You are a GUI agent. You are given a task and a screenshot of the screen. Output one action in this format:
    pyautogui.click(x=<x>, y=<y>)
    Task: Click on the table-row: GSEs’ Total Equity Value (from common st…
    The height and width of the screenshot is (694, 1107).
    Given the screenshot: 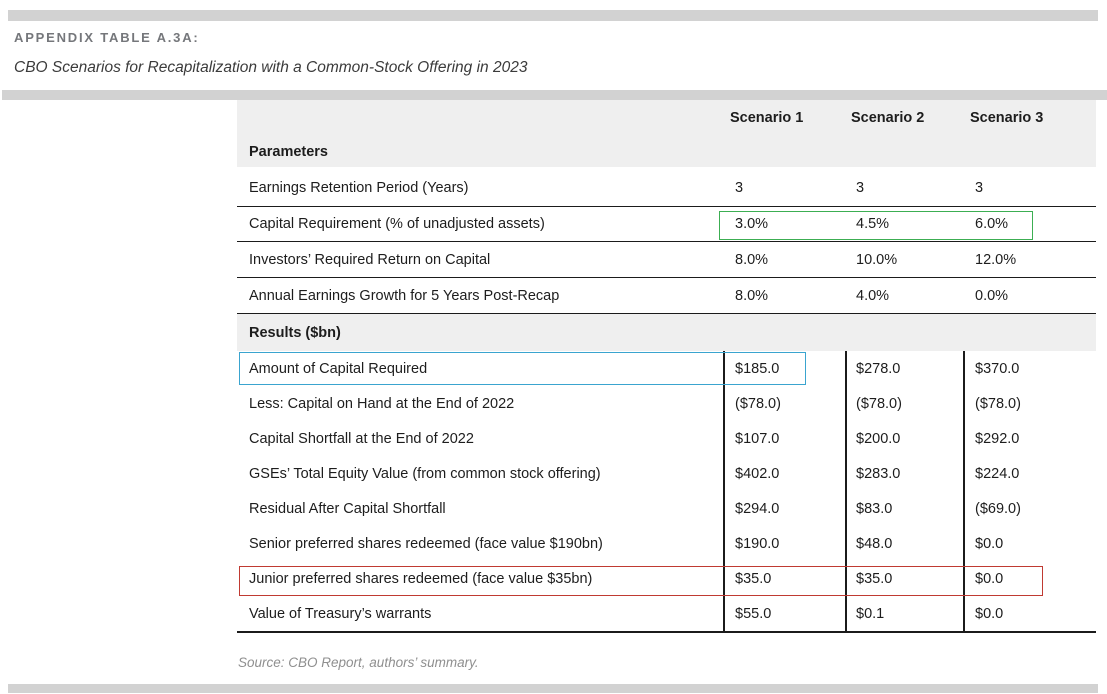 What is the action you would take?
    pyautogui.click(x=666, y=473)
    